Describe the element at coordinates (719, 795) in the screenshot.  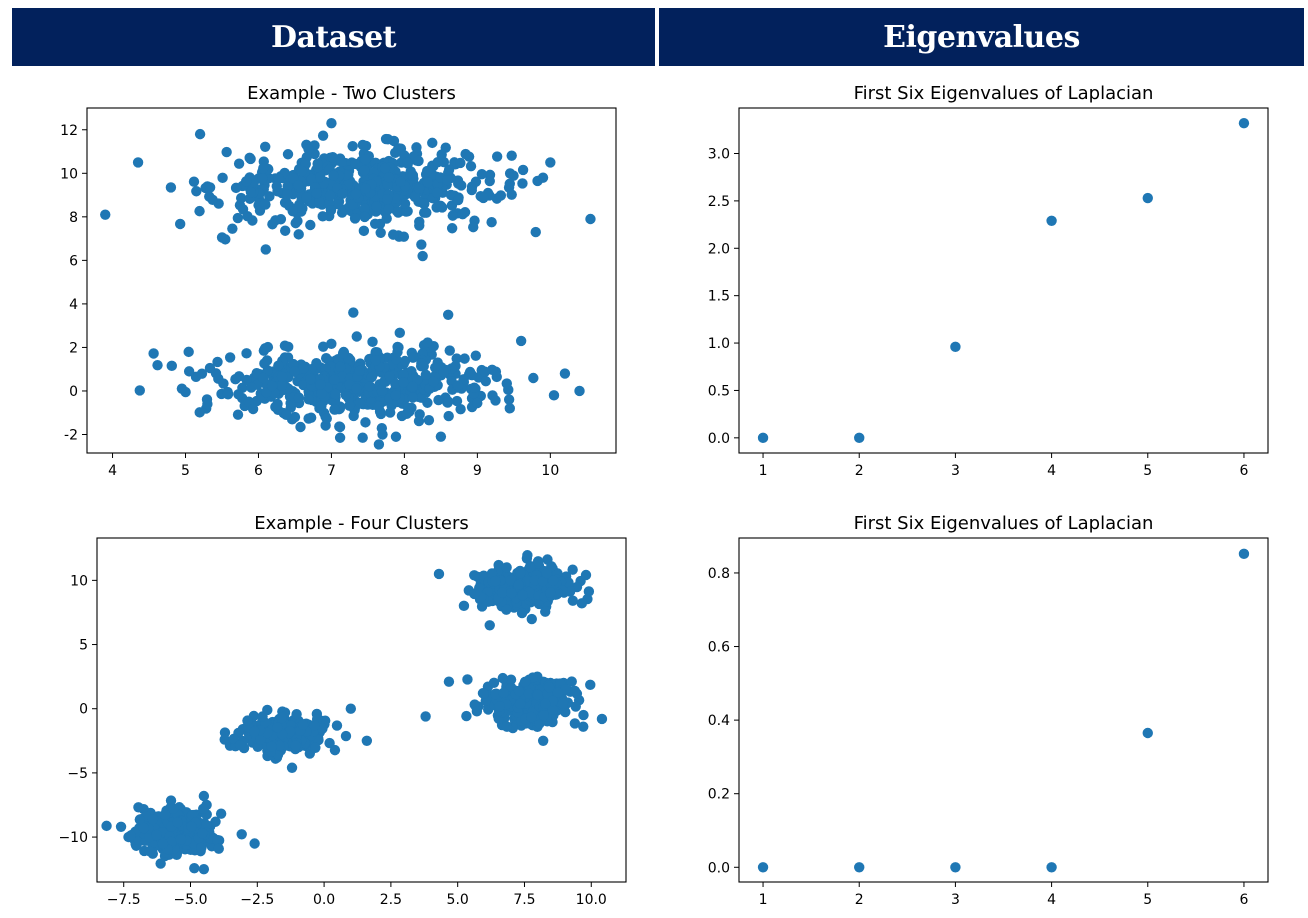
I see `y-tick-label: 0.2` at that location.